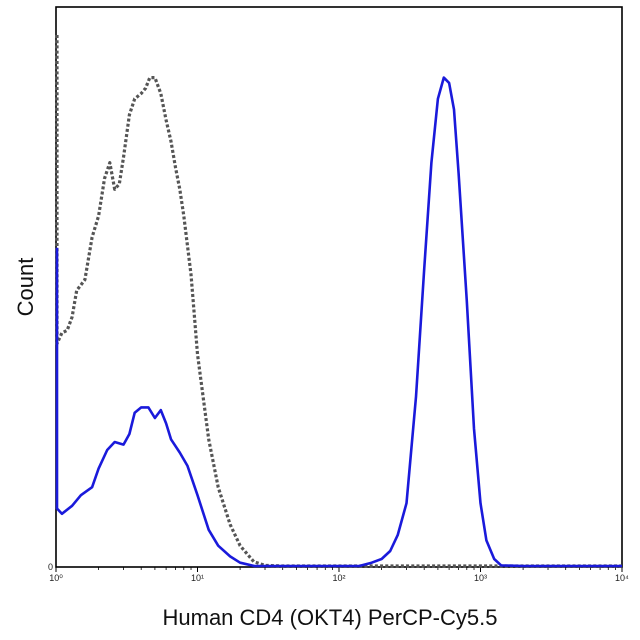 The width and height of the screenshot is (640, 640). What do you see at coordinates (330, 617) in the screenshot?
I see `x-axis-label: Human CD4 (OKT4) PerCP-Cy5.5` at bounding box center [330, 617].